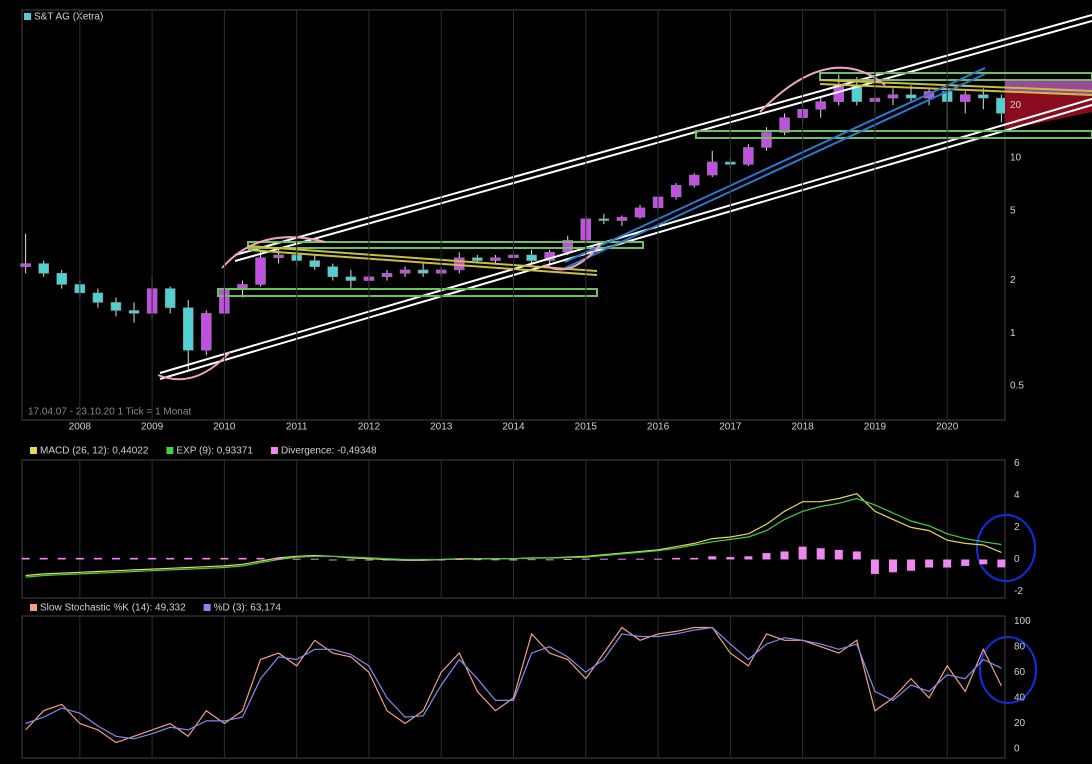 This screenshot has height=764, width=1092. Describe the element at coordinates (1016, 158) in the screenshot. I see `y-tick-label: 10` at that location.